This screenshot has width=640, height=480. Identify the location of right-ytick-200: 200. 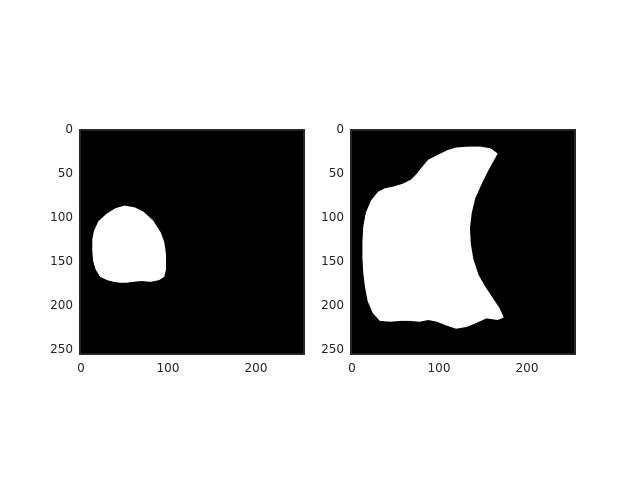
(332, 305).